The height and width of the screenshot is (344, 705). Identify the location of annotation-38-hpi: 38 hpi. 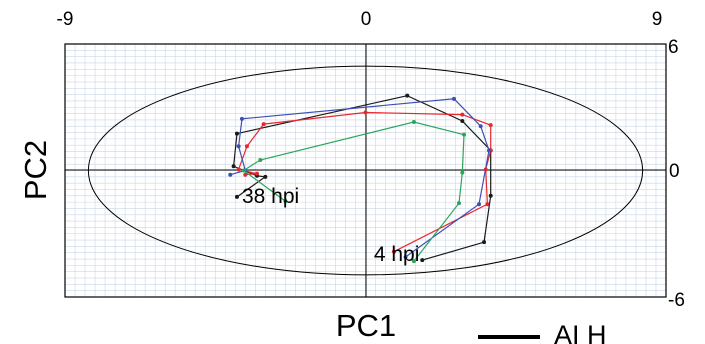
(270, 196).